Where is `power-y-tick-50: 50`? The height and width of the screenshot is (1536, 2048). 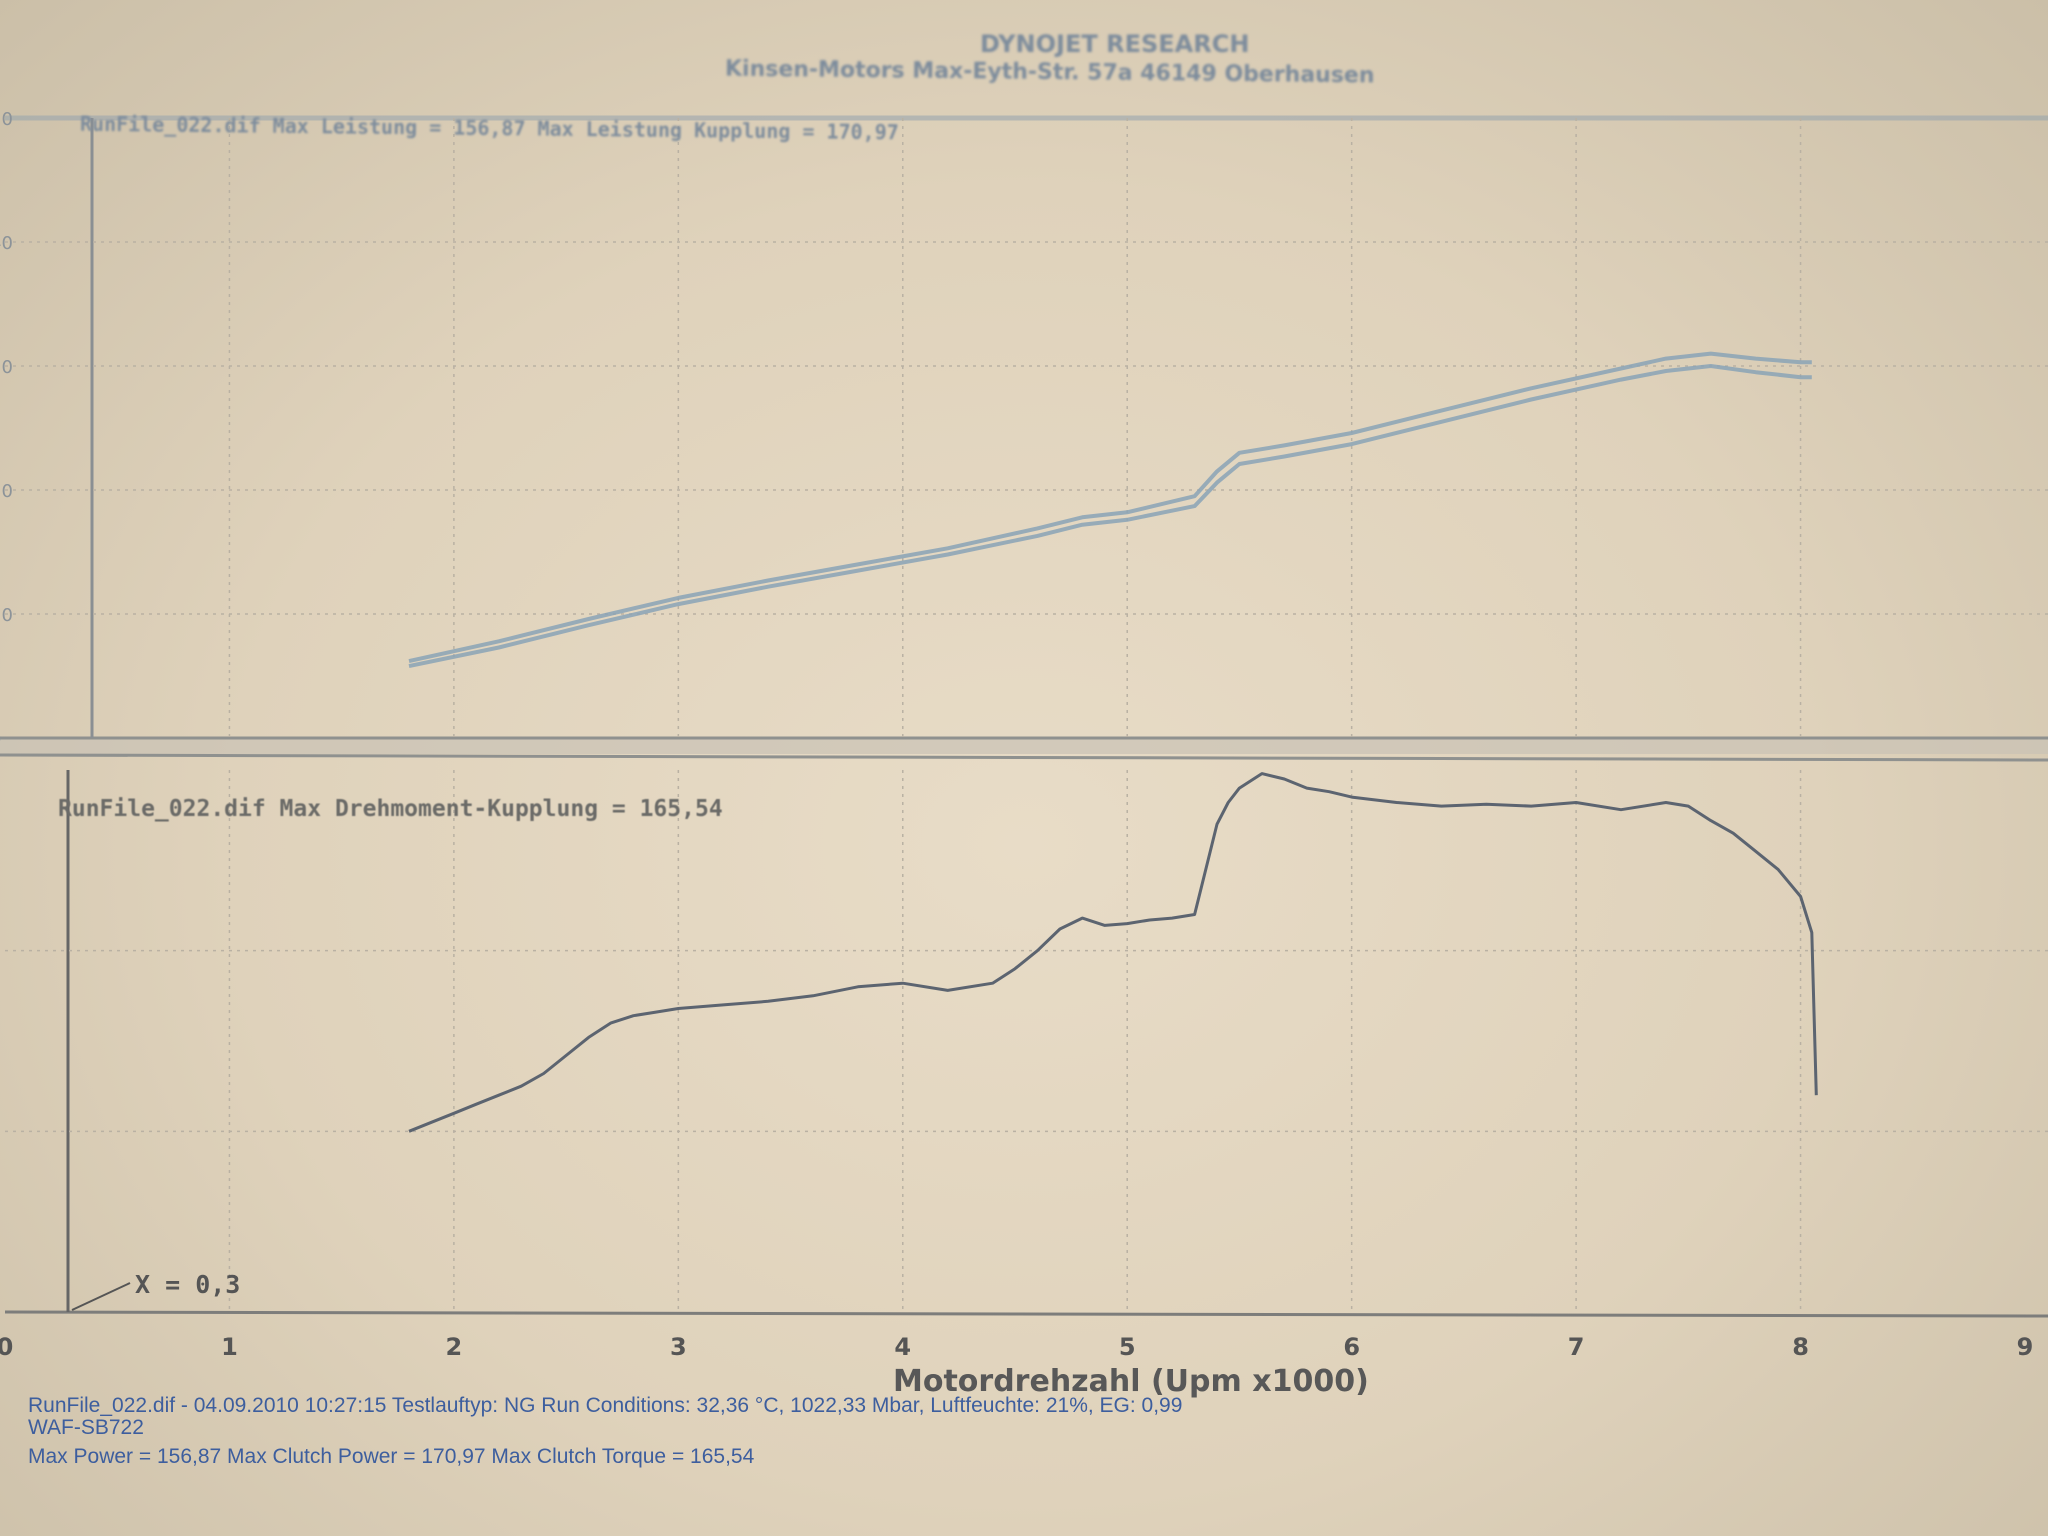 power-y-tick-50: 50 is located at coordinates (6, 119).